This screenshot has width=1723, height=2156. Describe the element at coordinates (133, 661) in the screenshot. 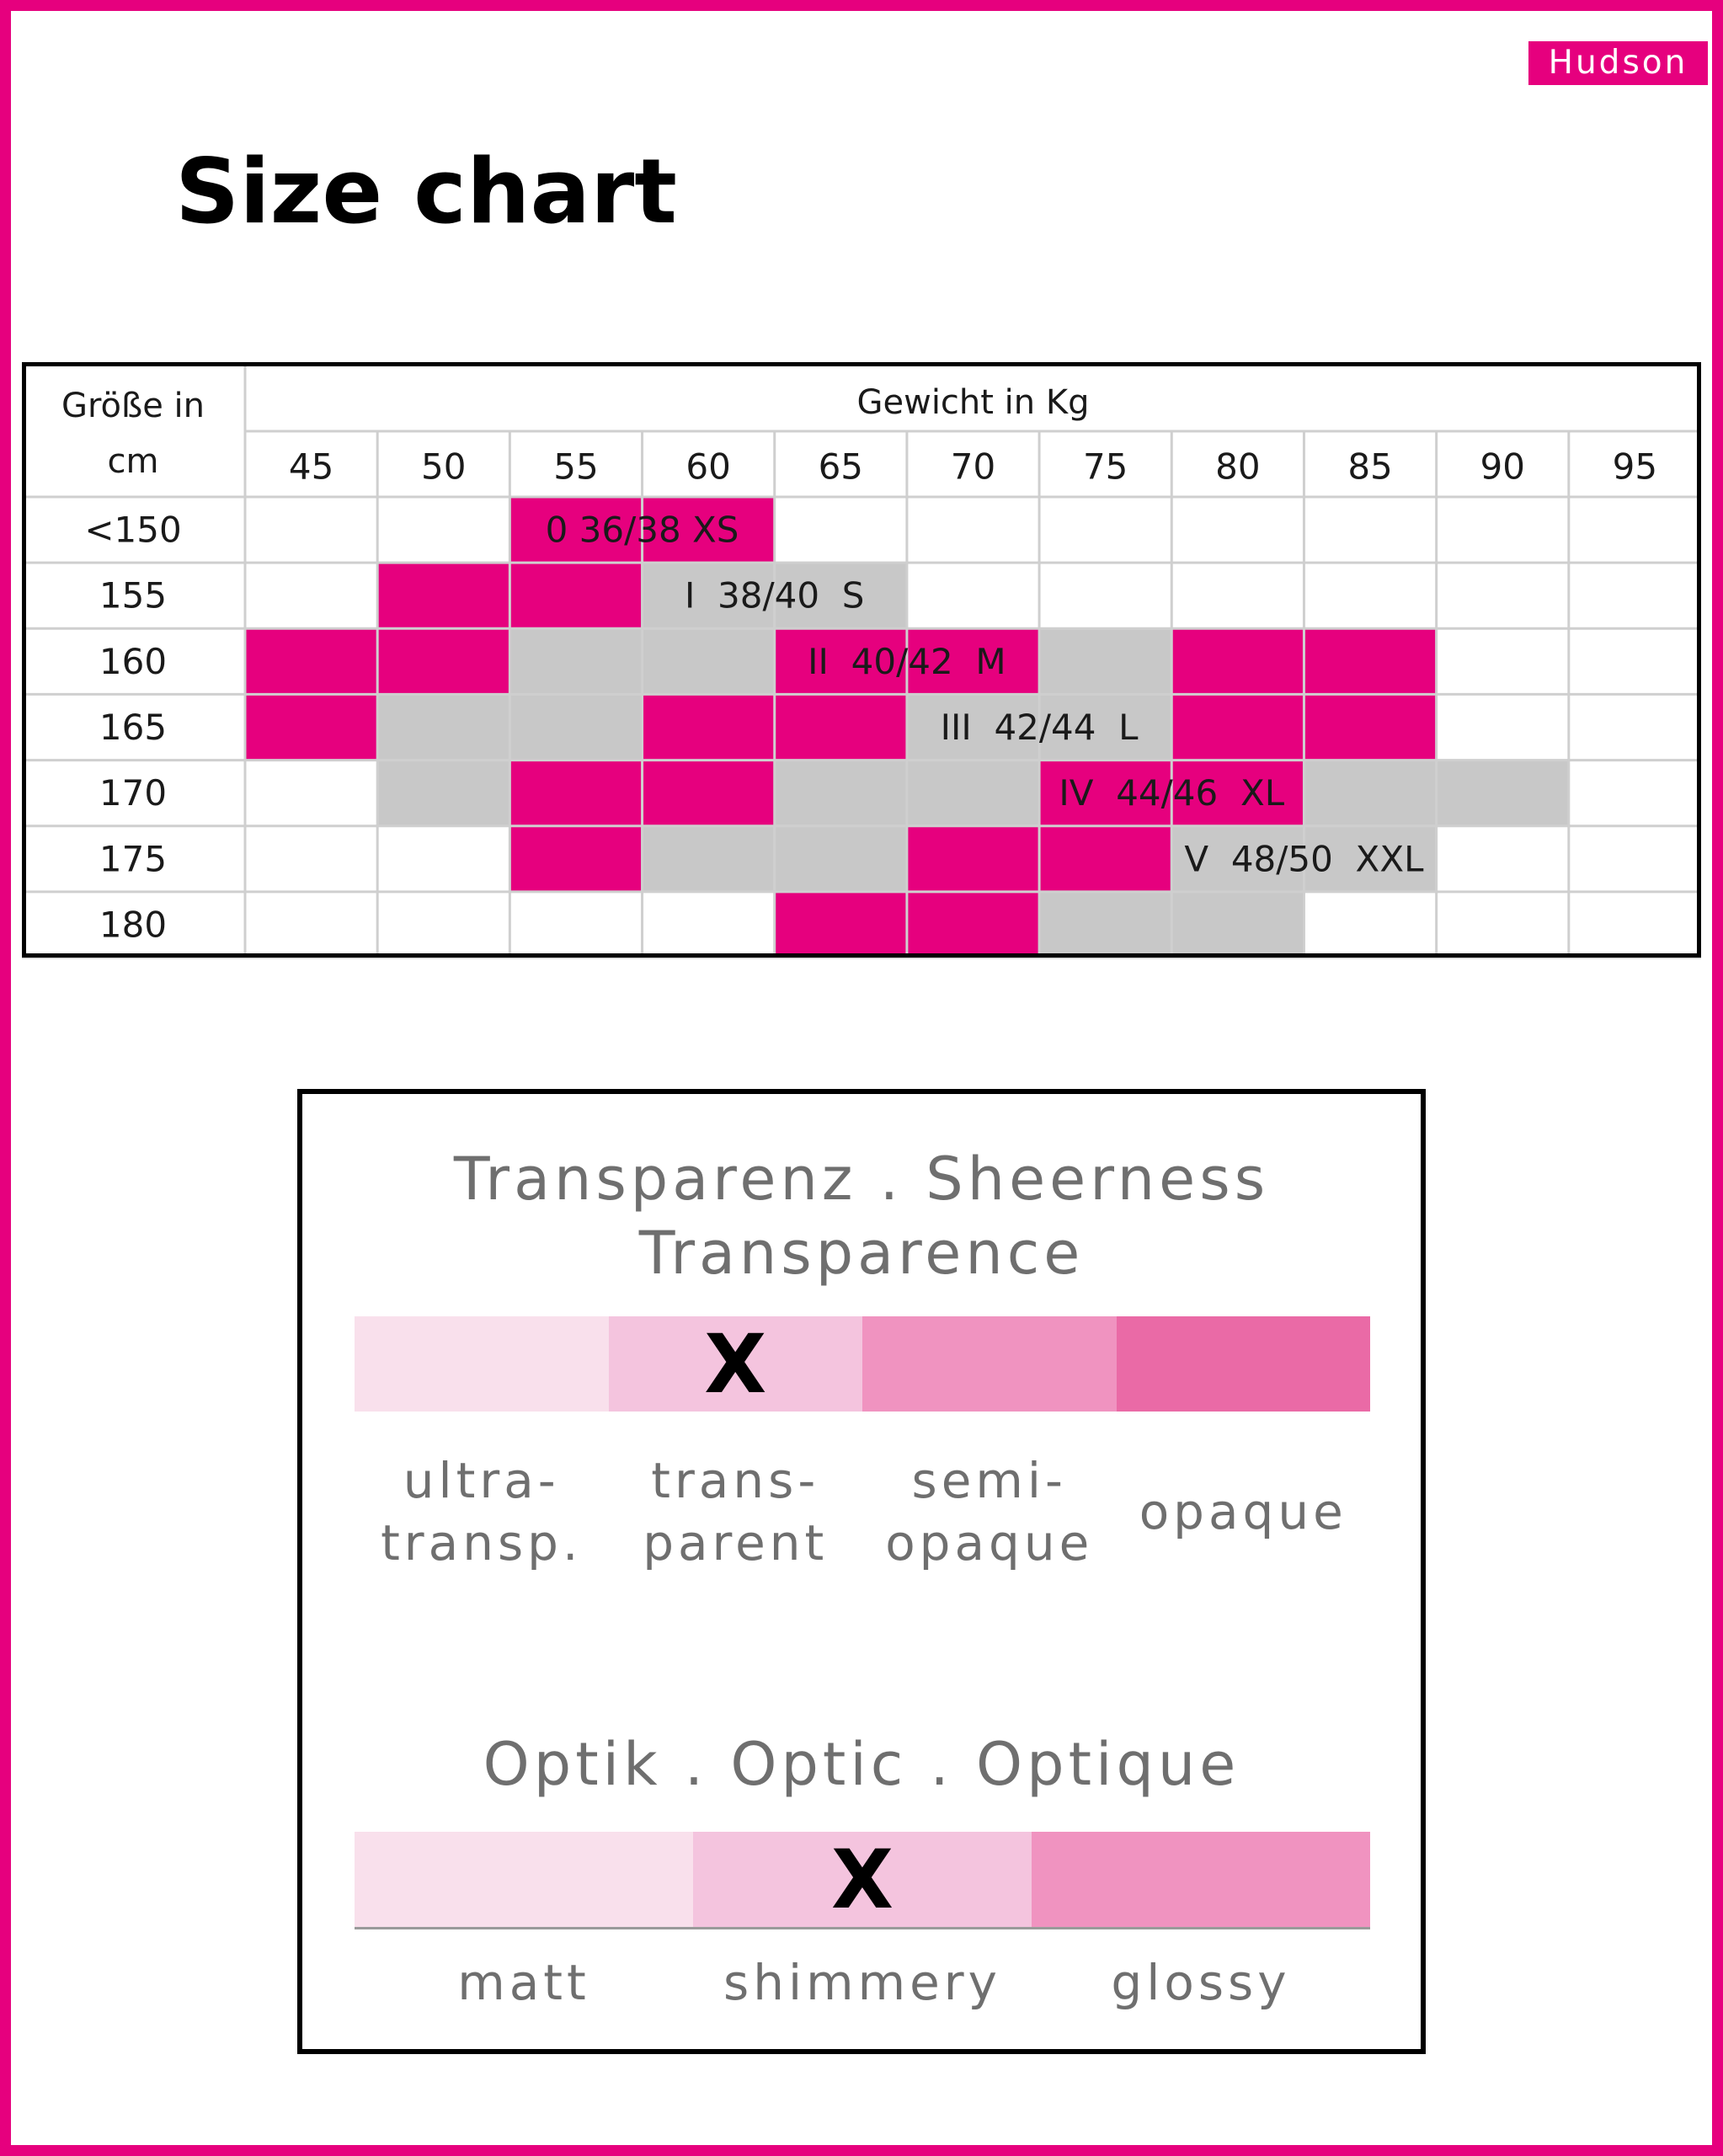

I see `height-row-label: 160` at that location.